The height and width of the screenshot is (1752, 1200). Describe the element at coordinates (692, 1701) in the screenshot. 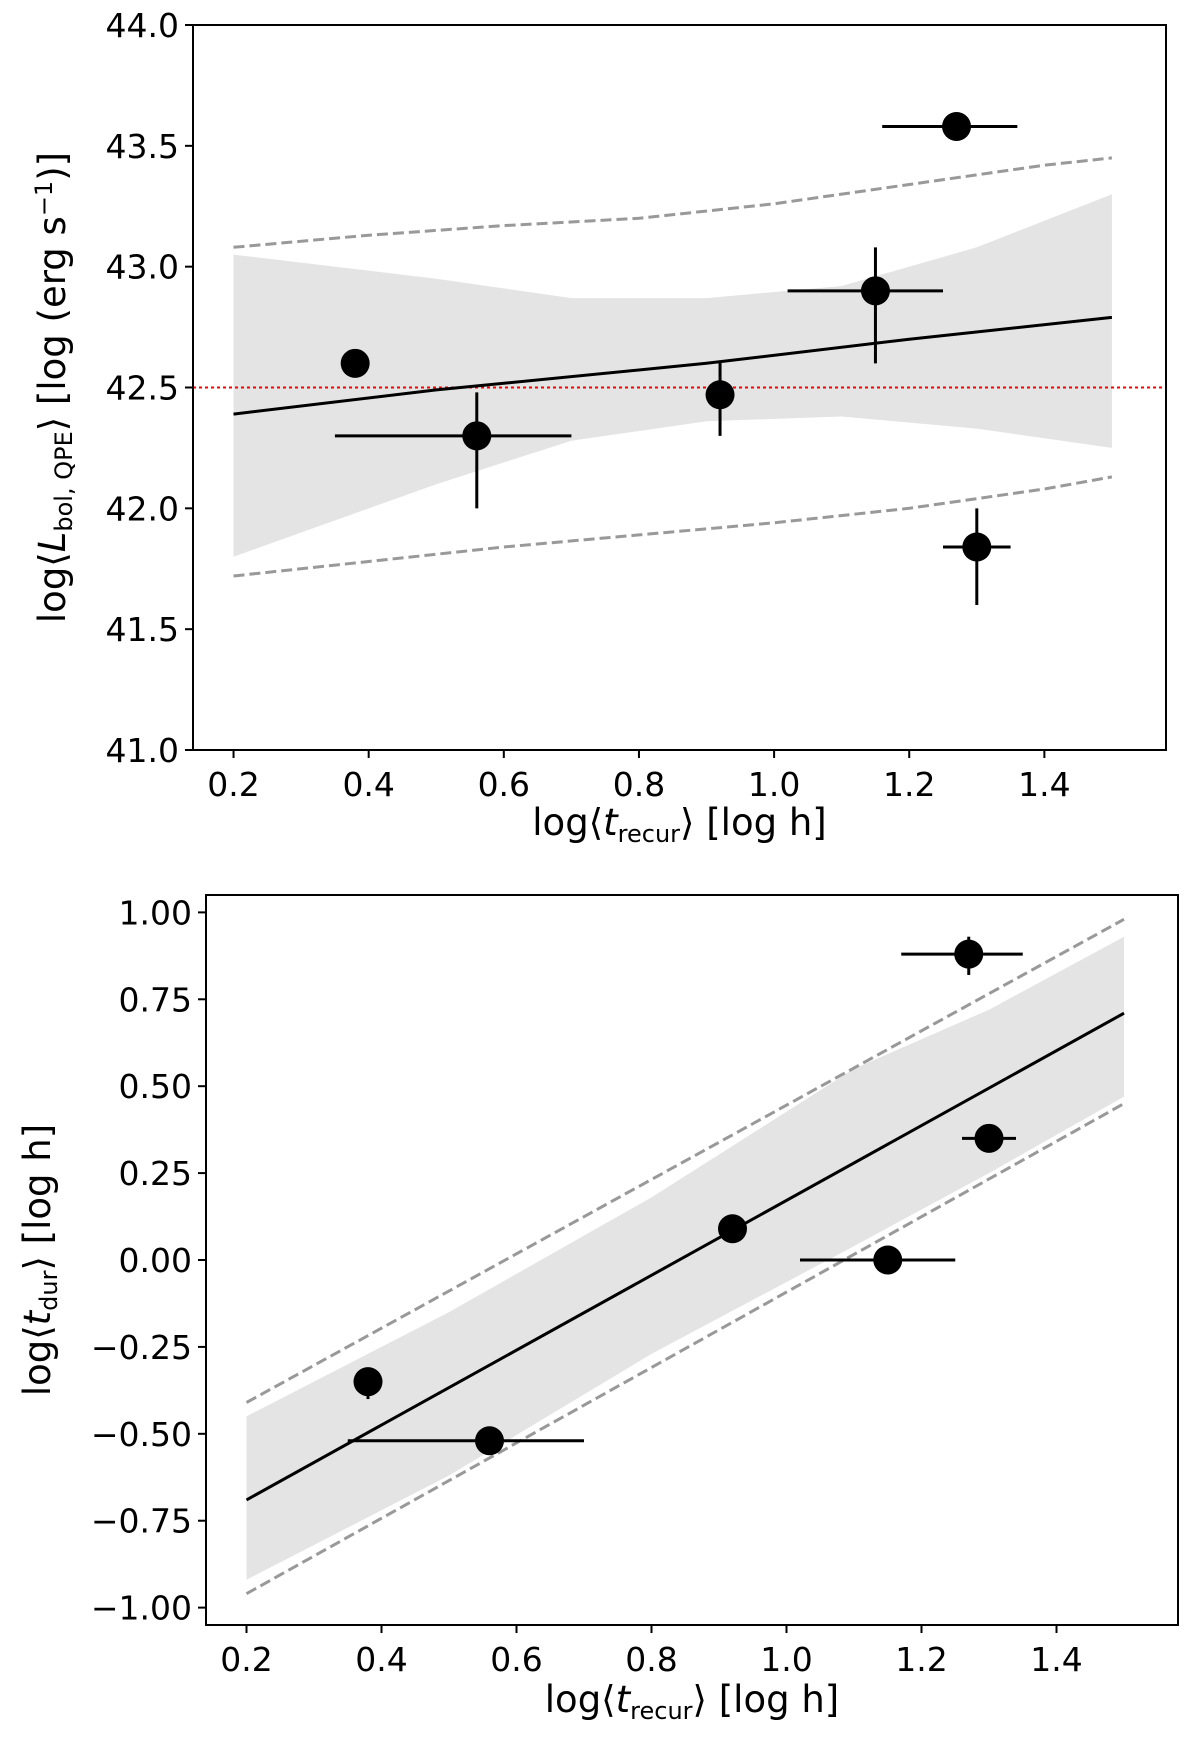

I see `bottom-x-axis-label: log⟨trecur⟩ [log h]` at that location.